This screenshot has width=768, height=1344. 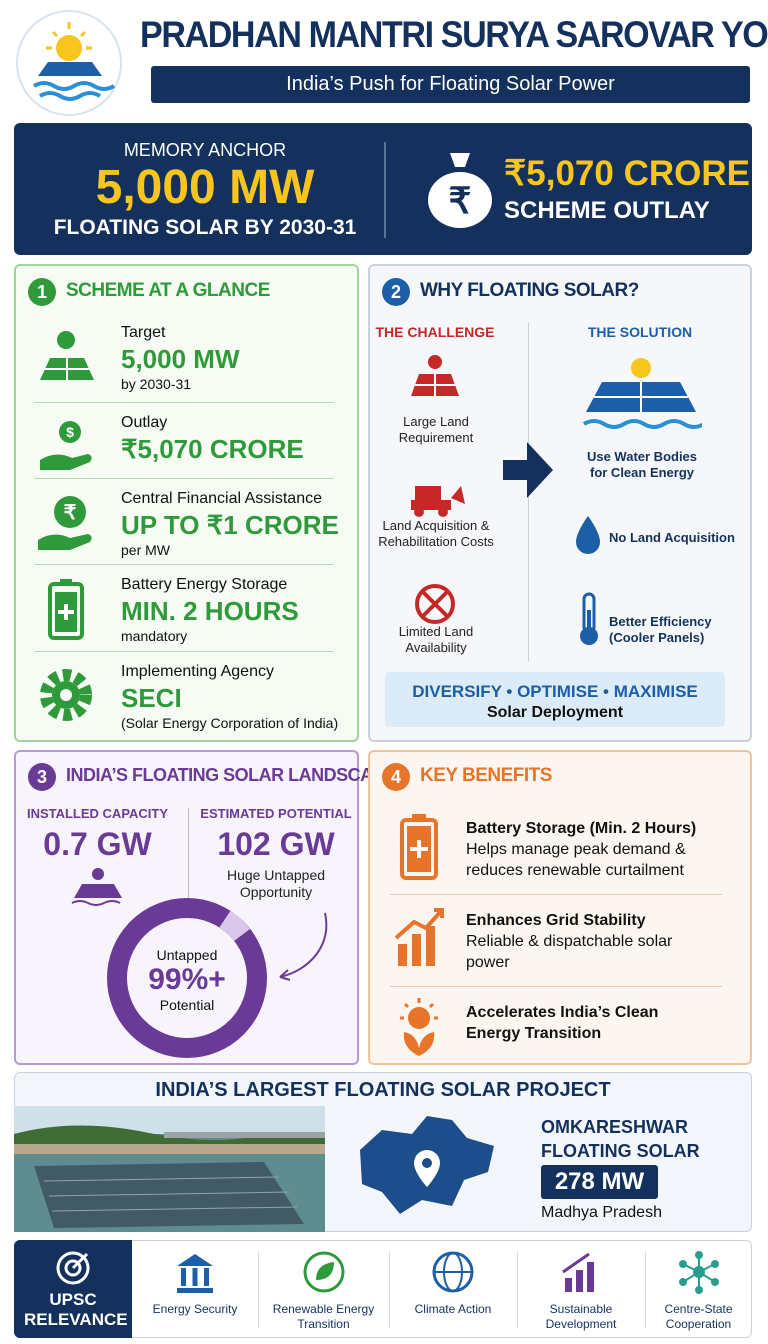 What do you see at coordinates (230, 525) in the screenshot?
I see `item-value: UP TO ₹1 CRORE` at bounding box center [230, 525].